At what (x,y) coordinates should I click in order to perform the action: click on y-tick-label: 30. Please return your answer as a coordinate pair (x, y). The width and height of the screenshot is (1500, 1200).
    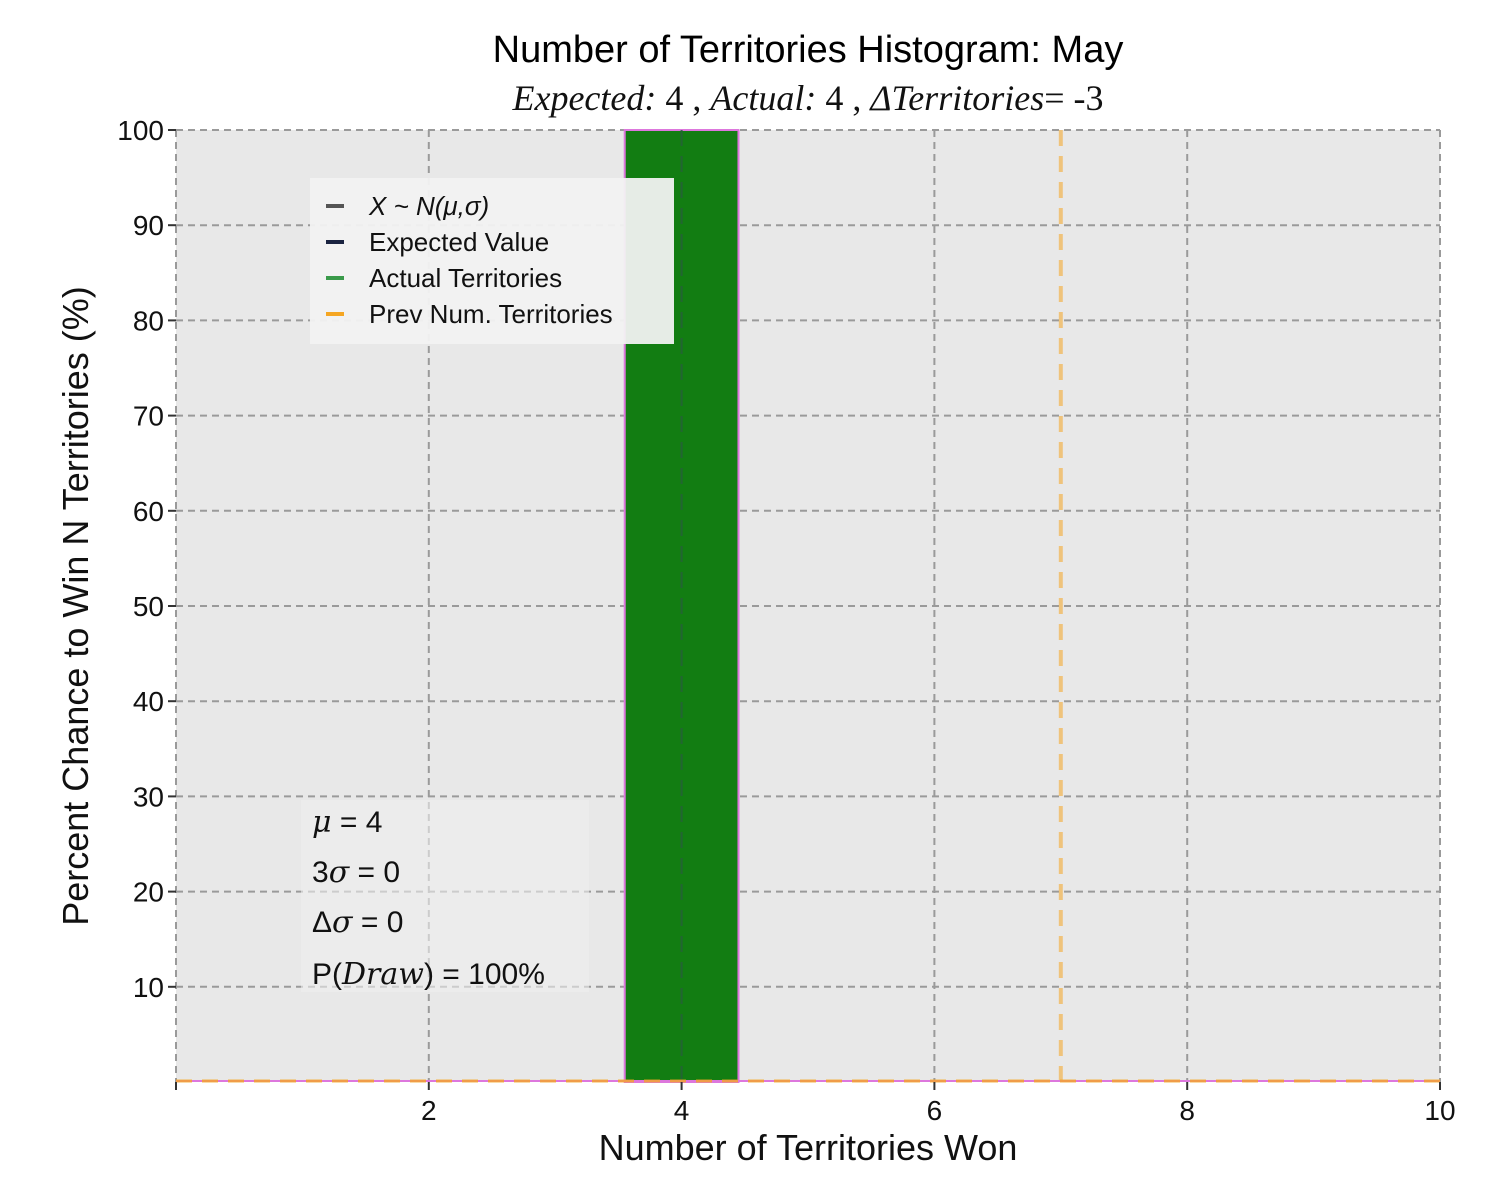
    Looking at the image, I should click on (148, 796).